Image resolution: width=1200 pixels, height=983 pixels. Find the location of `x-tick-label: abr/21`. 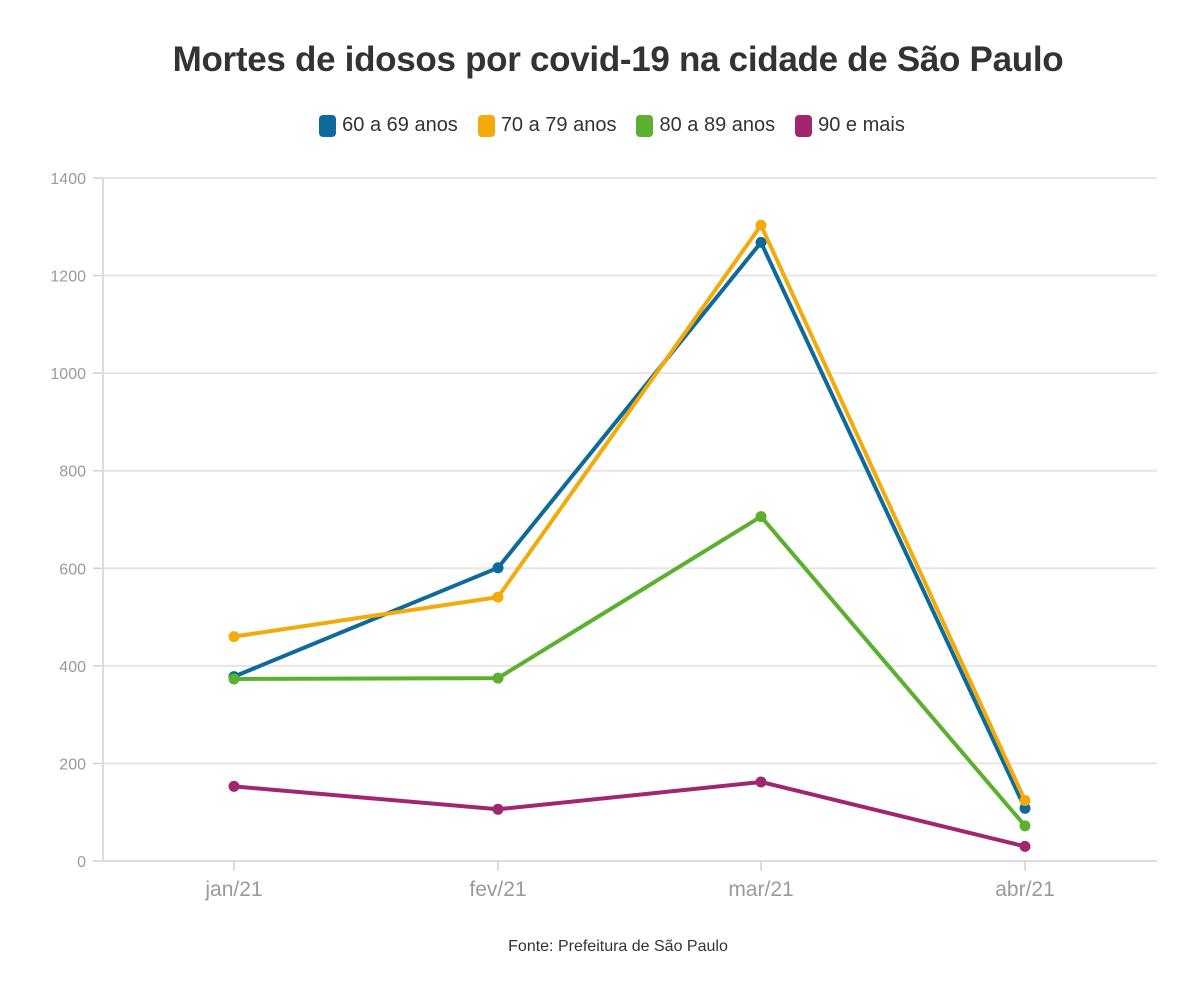

x-tick-label: abr/21 is located at coordinates (1025, 889).